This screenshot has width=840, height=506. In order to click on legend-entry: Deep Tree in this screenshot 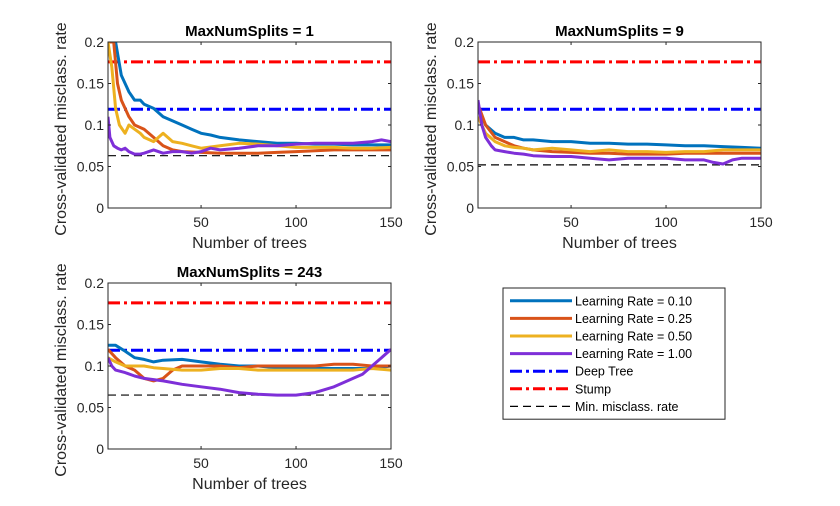, I will do `click(571, 372)`.